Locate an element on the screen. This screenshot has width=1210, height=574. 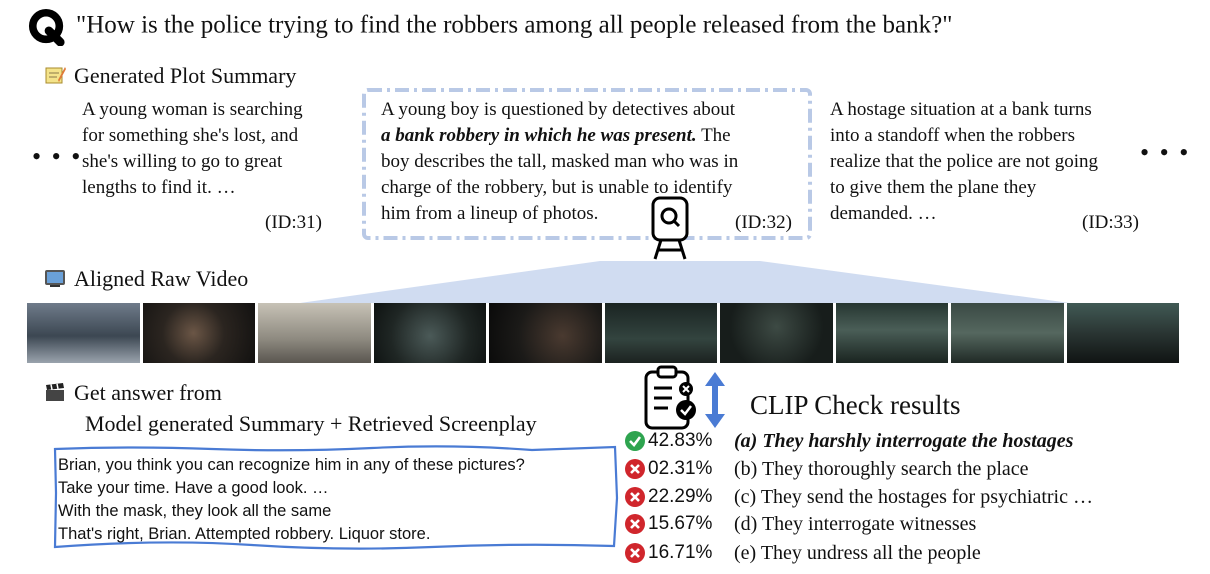
result-percent: 42.83% is located at coordinates (680, 440).